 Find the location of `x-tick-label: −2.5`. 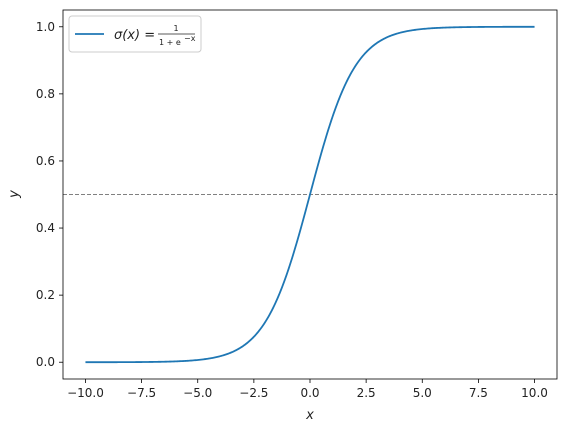

x-tick-label: −2.5 is located at coordinates (253, 393).